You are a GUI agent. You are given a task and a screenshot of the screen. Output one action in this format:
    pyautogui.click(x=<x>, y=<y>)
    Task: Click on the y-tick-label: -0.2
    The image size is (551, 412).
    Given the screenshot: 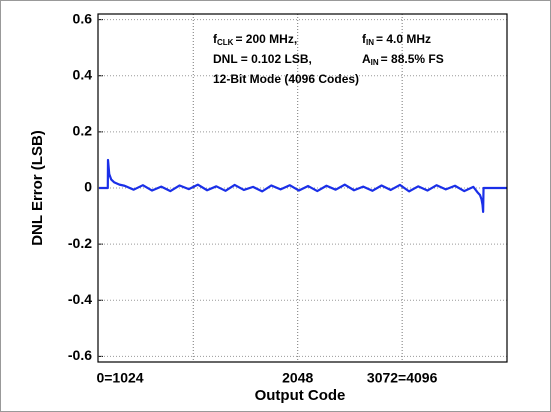 What is the action you would take?
    pyautogui.click(x=80, y=243)
    